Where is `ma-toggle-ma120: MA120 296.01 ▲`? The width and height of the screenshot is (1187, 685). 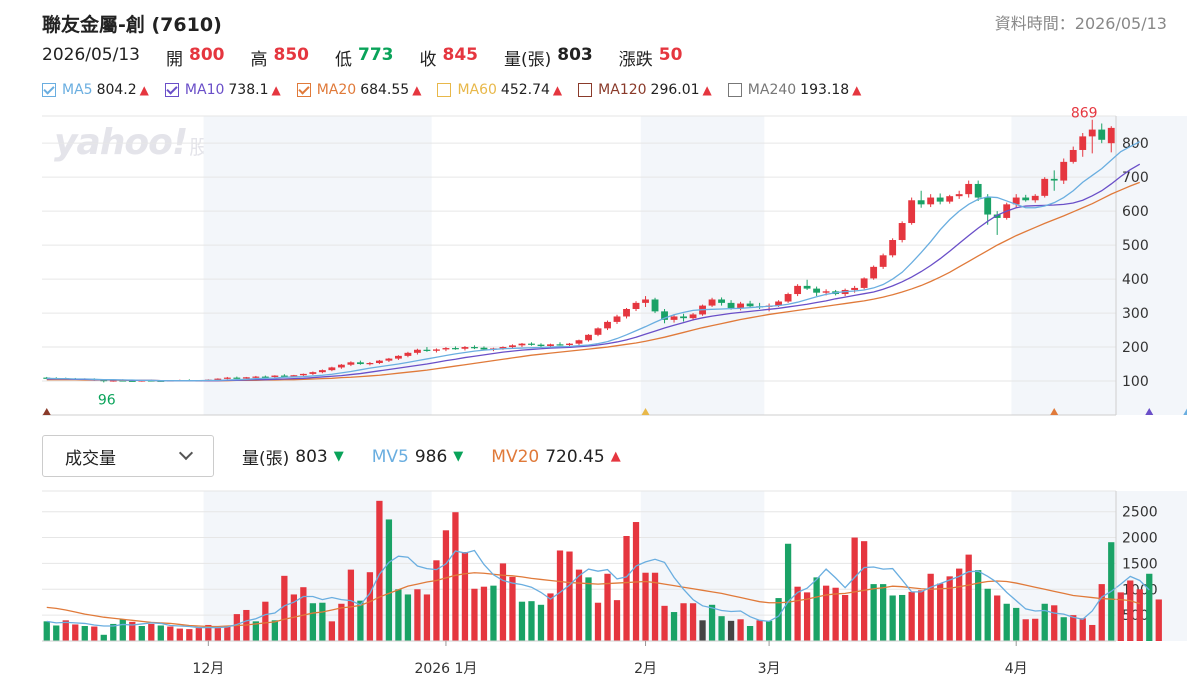
ma-toggle-ma120: MA120 296.01 ▲ is located at coordinates (645, 90).